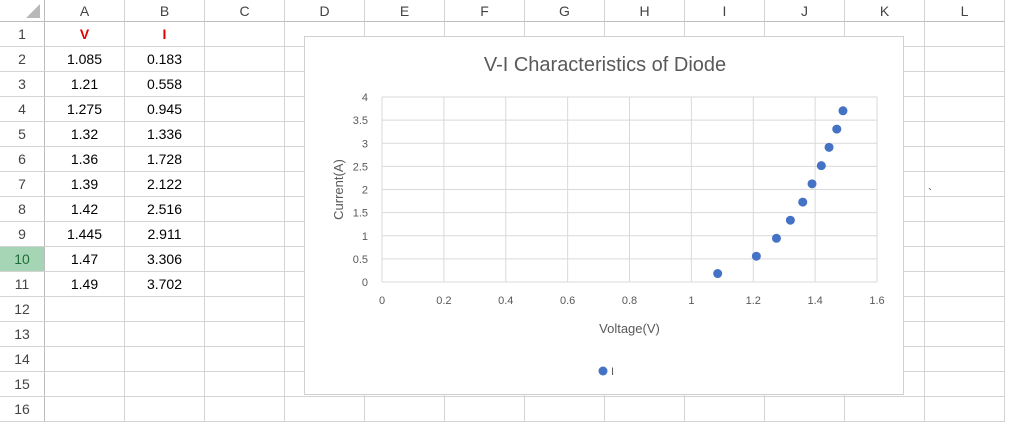 The image size is (1009, 434). Describe the element at coordinates (22, 234) in the screenshot. I see `row-header-9: 9` at that location.